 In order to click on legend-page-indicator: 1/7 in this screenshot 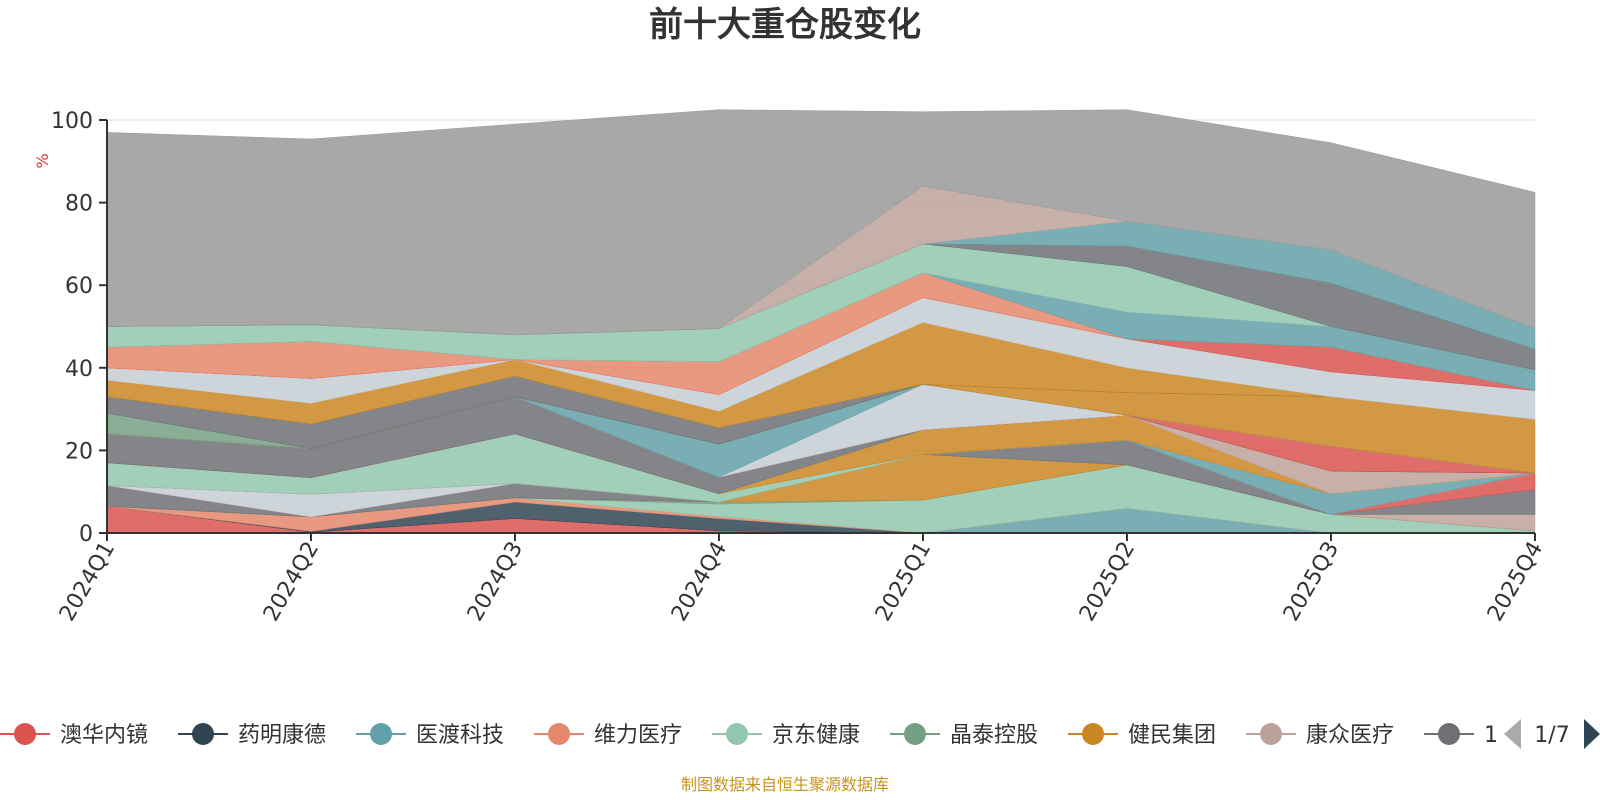, I will do `click(1551, 735)`.